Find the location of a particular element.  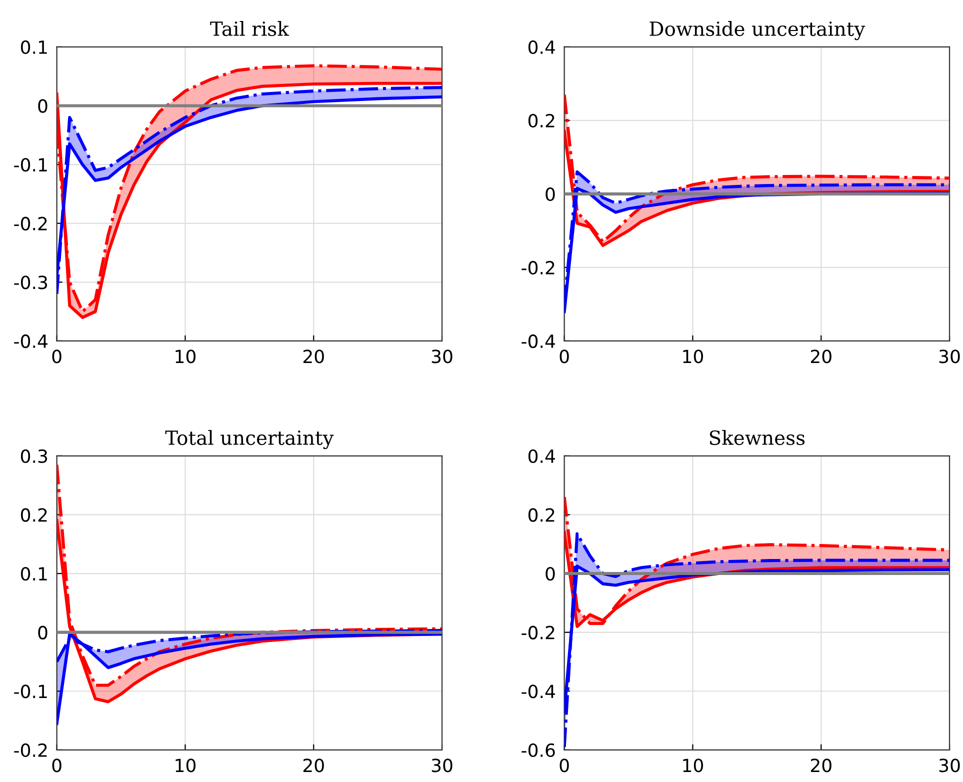

chart-title: Total uncertainty is located at coordinates (249, 440).